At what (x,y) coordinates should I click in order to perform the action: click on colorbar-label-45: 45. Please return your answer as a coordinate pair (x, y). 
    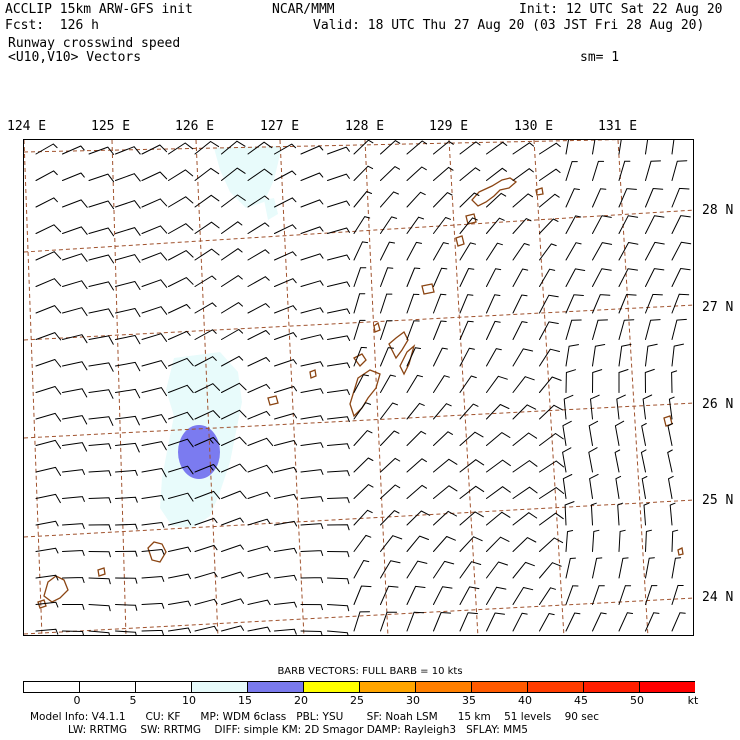
    Looking at the image, I should click on (581, 700).